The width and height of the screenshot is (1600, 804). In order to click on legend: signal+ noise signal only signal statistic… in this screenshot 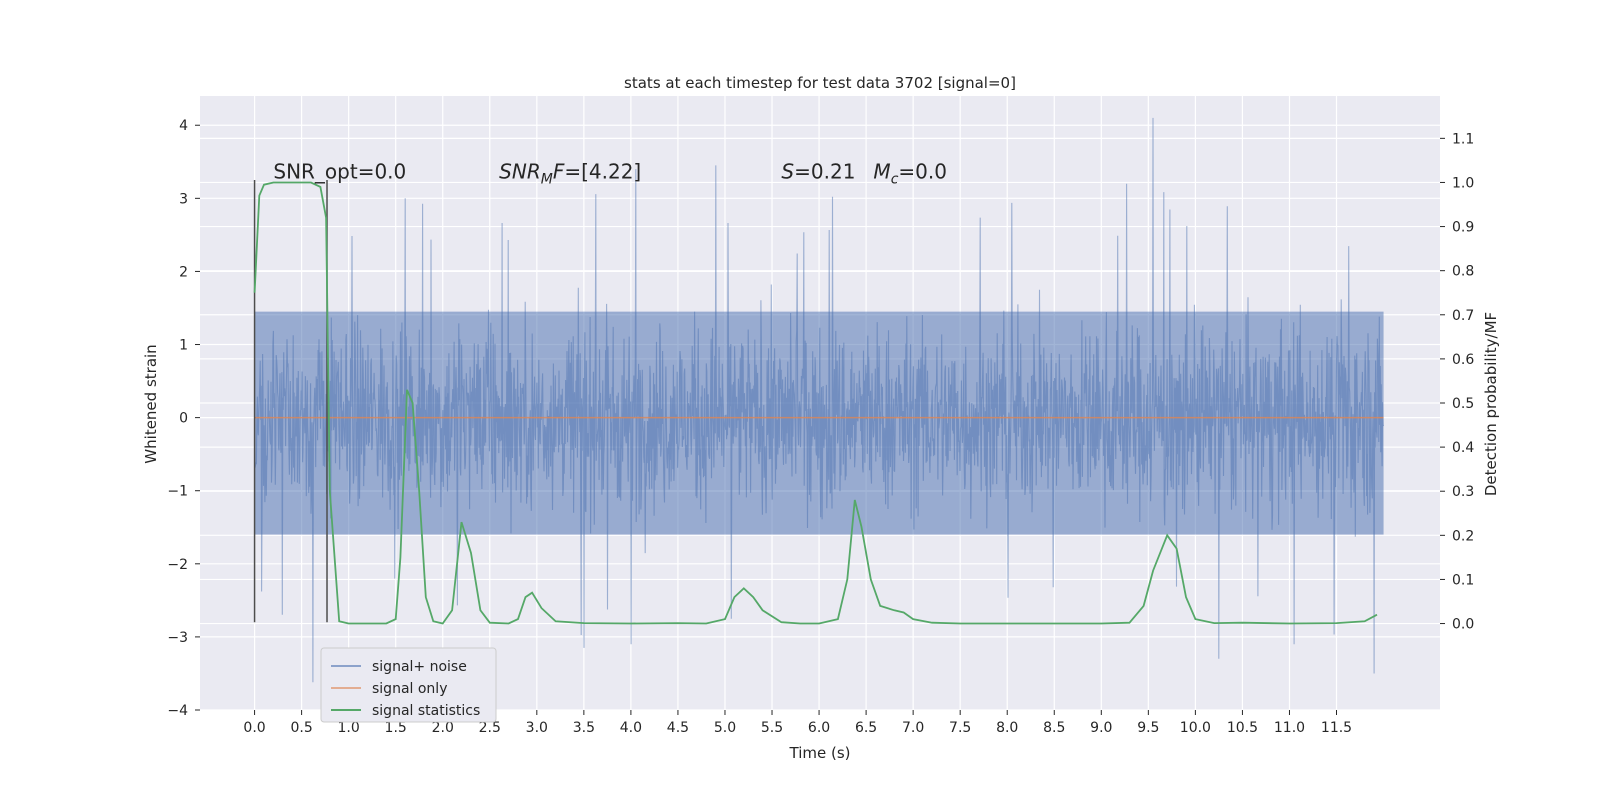, I will do `click(408, 685)`.